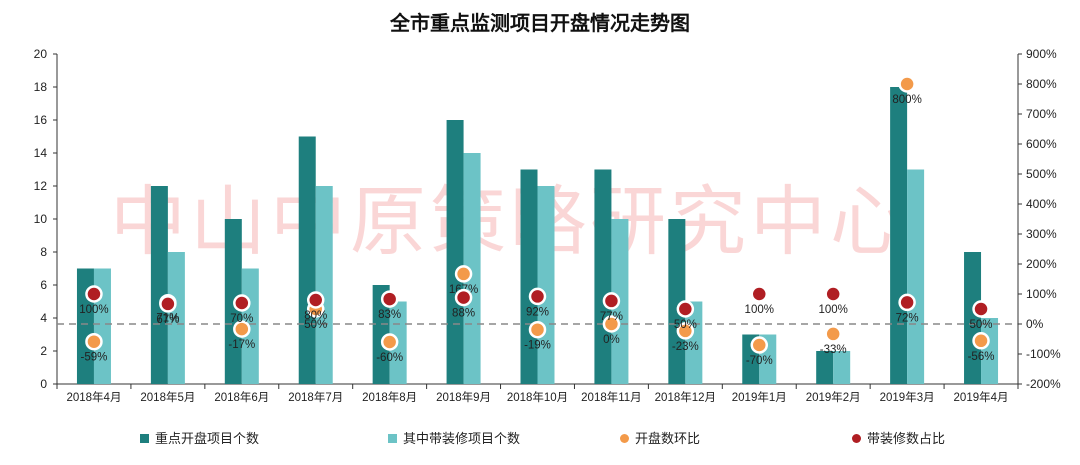  What do you see at coordinates (539, 23) in the screenshot?
I see `chart-title: 全市重点监测项目开盘情况走势图` at bounding box center [539, 23].